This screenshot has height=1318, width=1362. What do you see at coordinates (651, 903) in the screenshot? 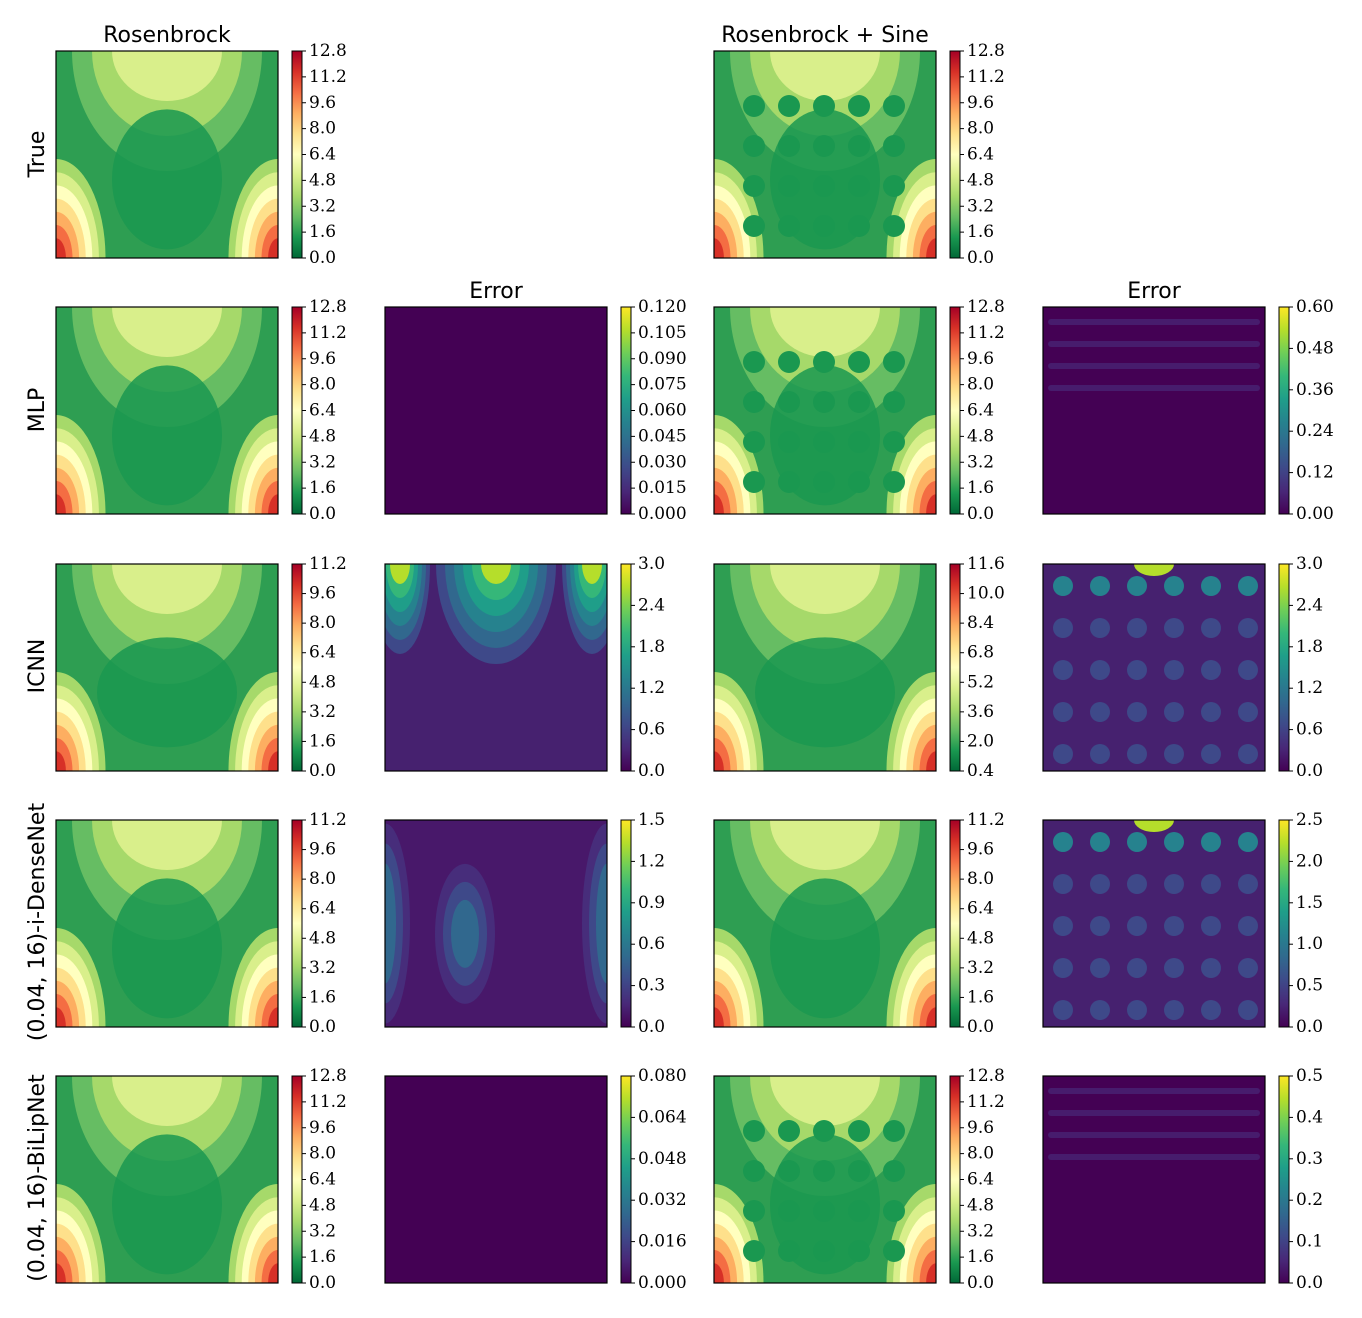
I see `colorbar-tick-label: 0.9` at bounding box center [651, 903].